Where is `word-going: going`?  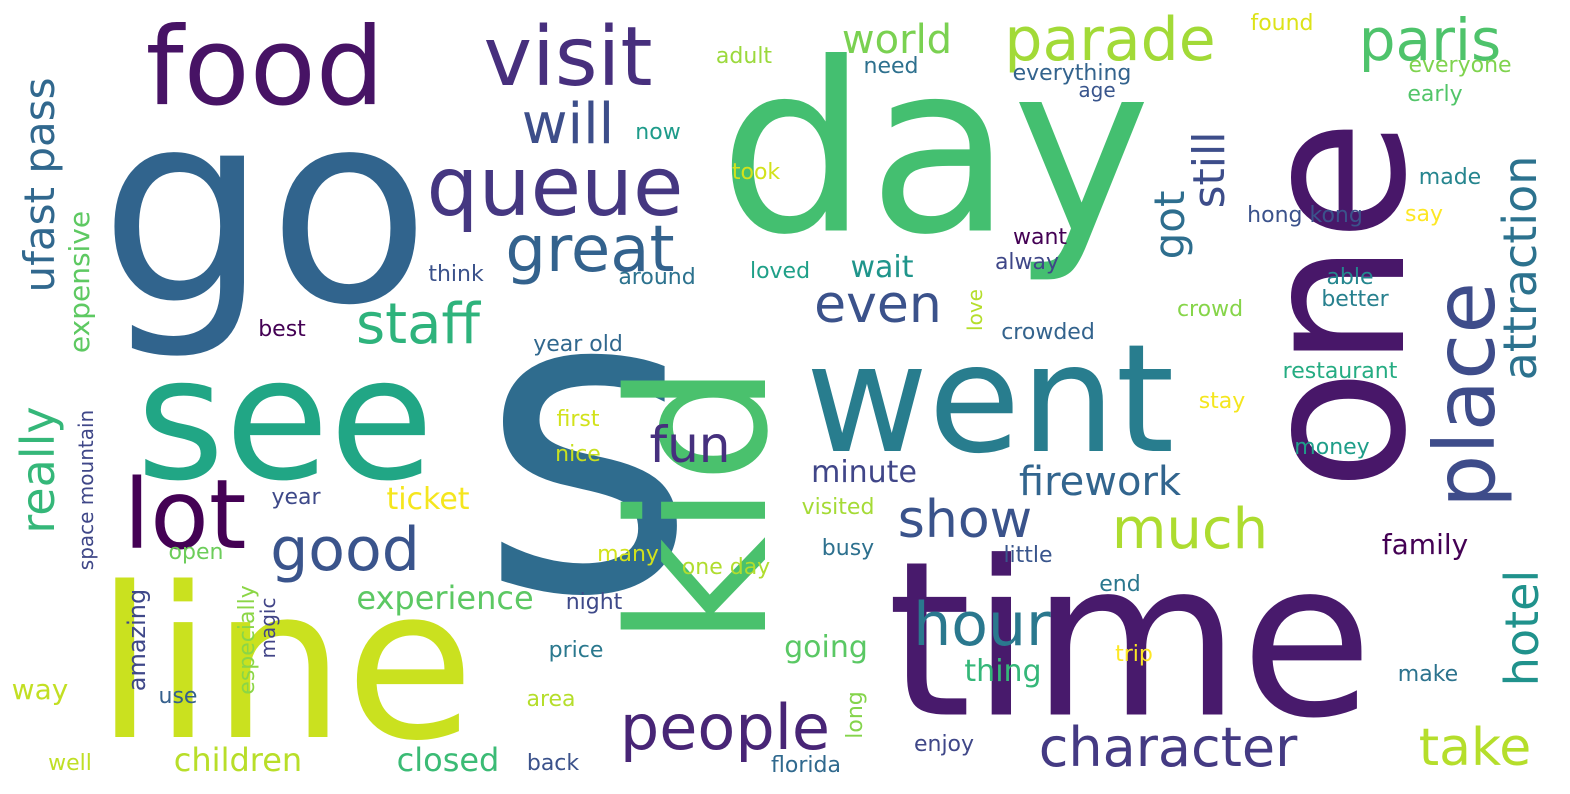 word-going: going is located at coordinates (826, 647).